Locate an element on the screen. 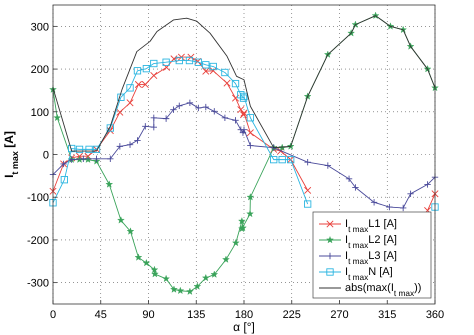  x-tick-label: 225 is located at coordinates (291, 315).